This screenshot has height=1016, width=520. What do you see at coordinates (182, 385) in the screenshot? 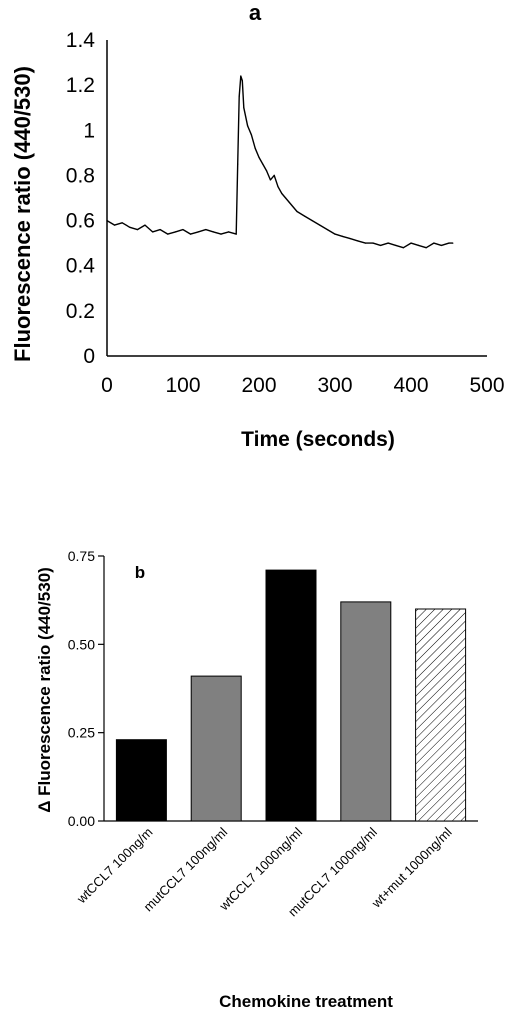
I see `panel-a-x-tick-label: 100` at bounding box center [182, 385].